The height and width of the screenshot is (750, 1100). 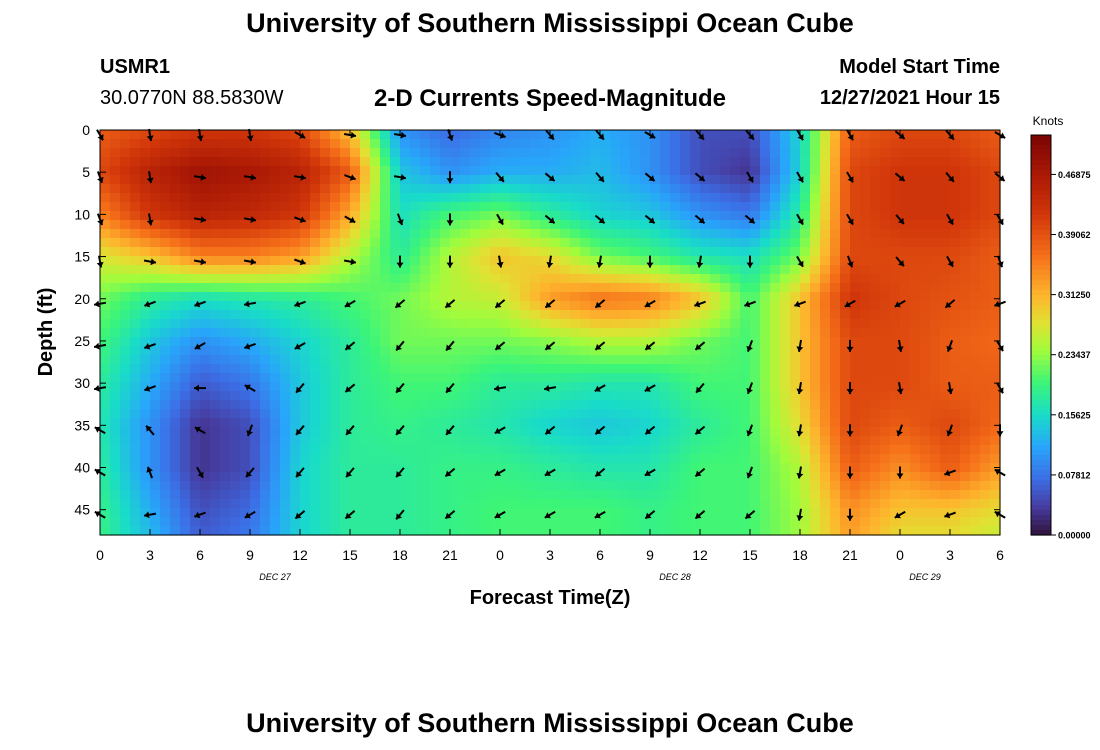 I want to click on colorbar-tick-label: 0.31250, so click(x=1074, y=295).